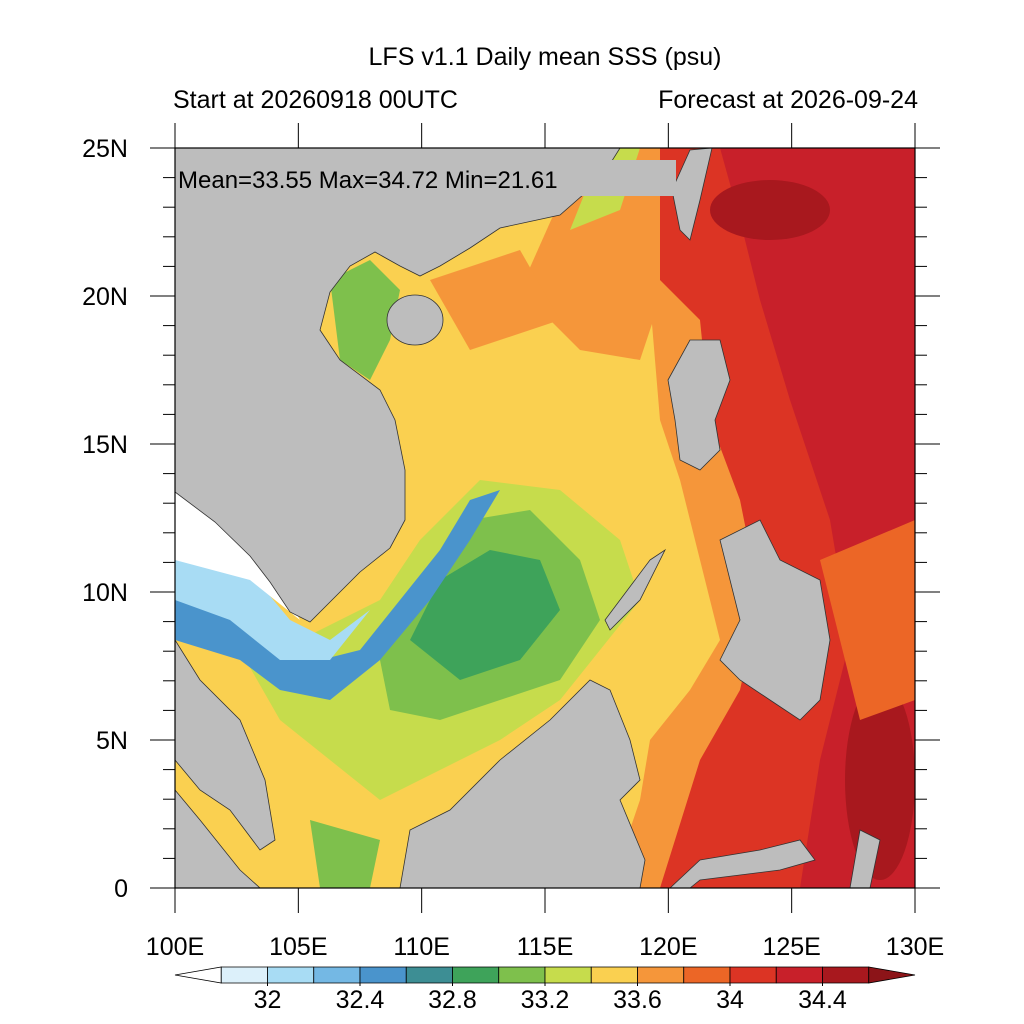 This screenshot has width=1024, height=1024. I want to click on x-tick-label: 100E, so click(175, 947).